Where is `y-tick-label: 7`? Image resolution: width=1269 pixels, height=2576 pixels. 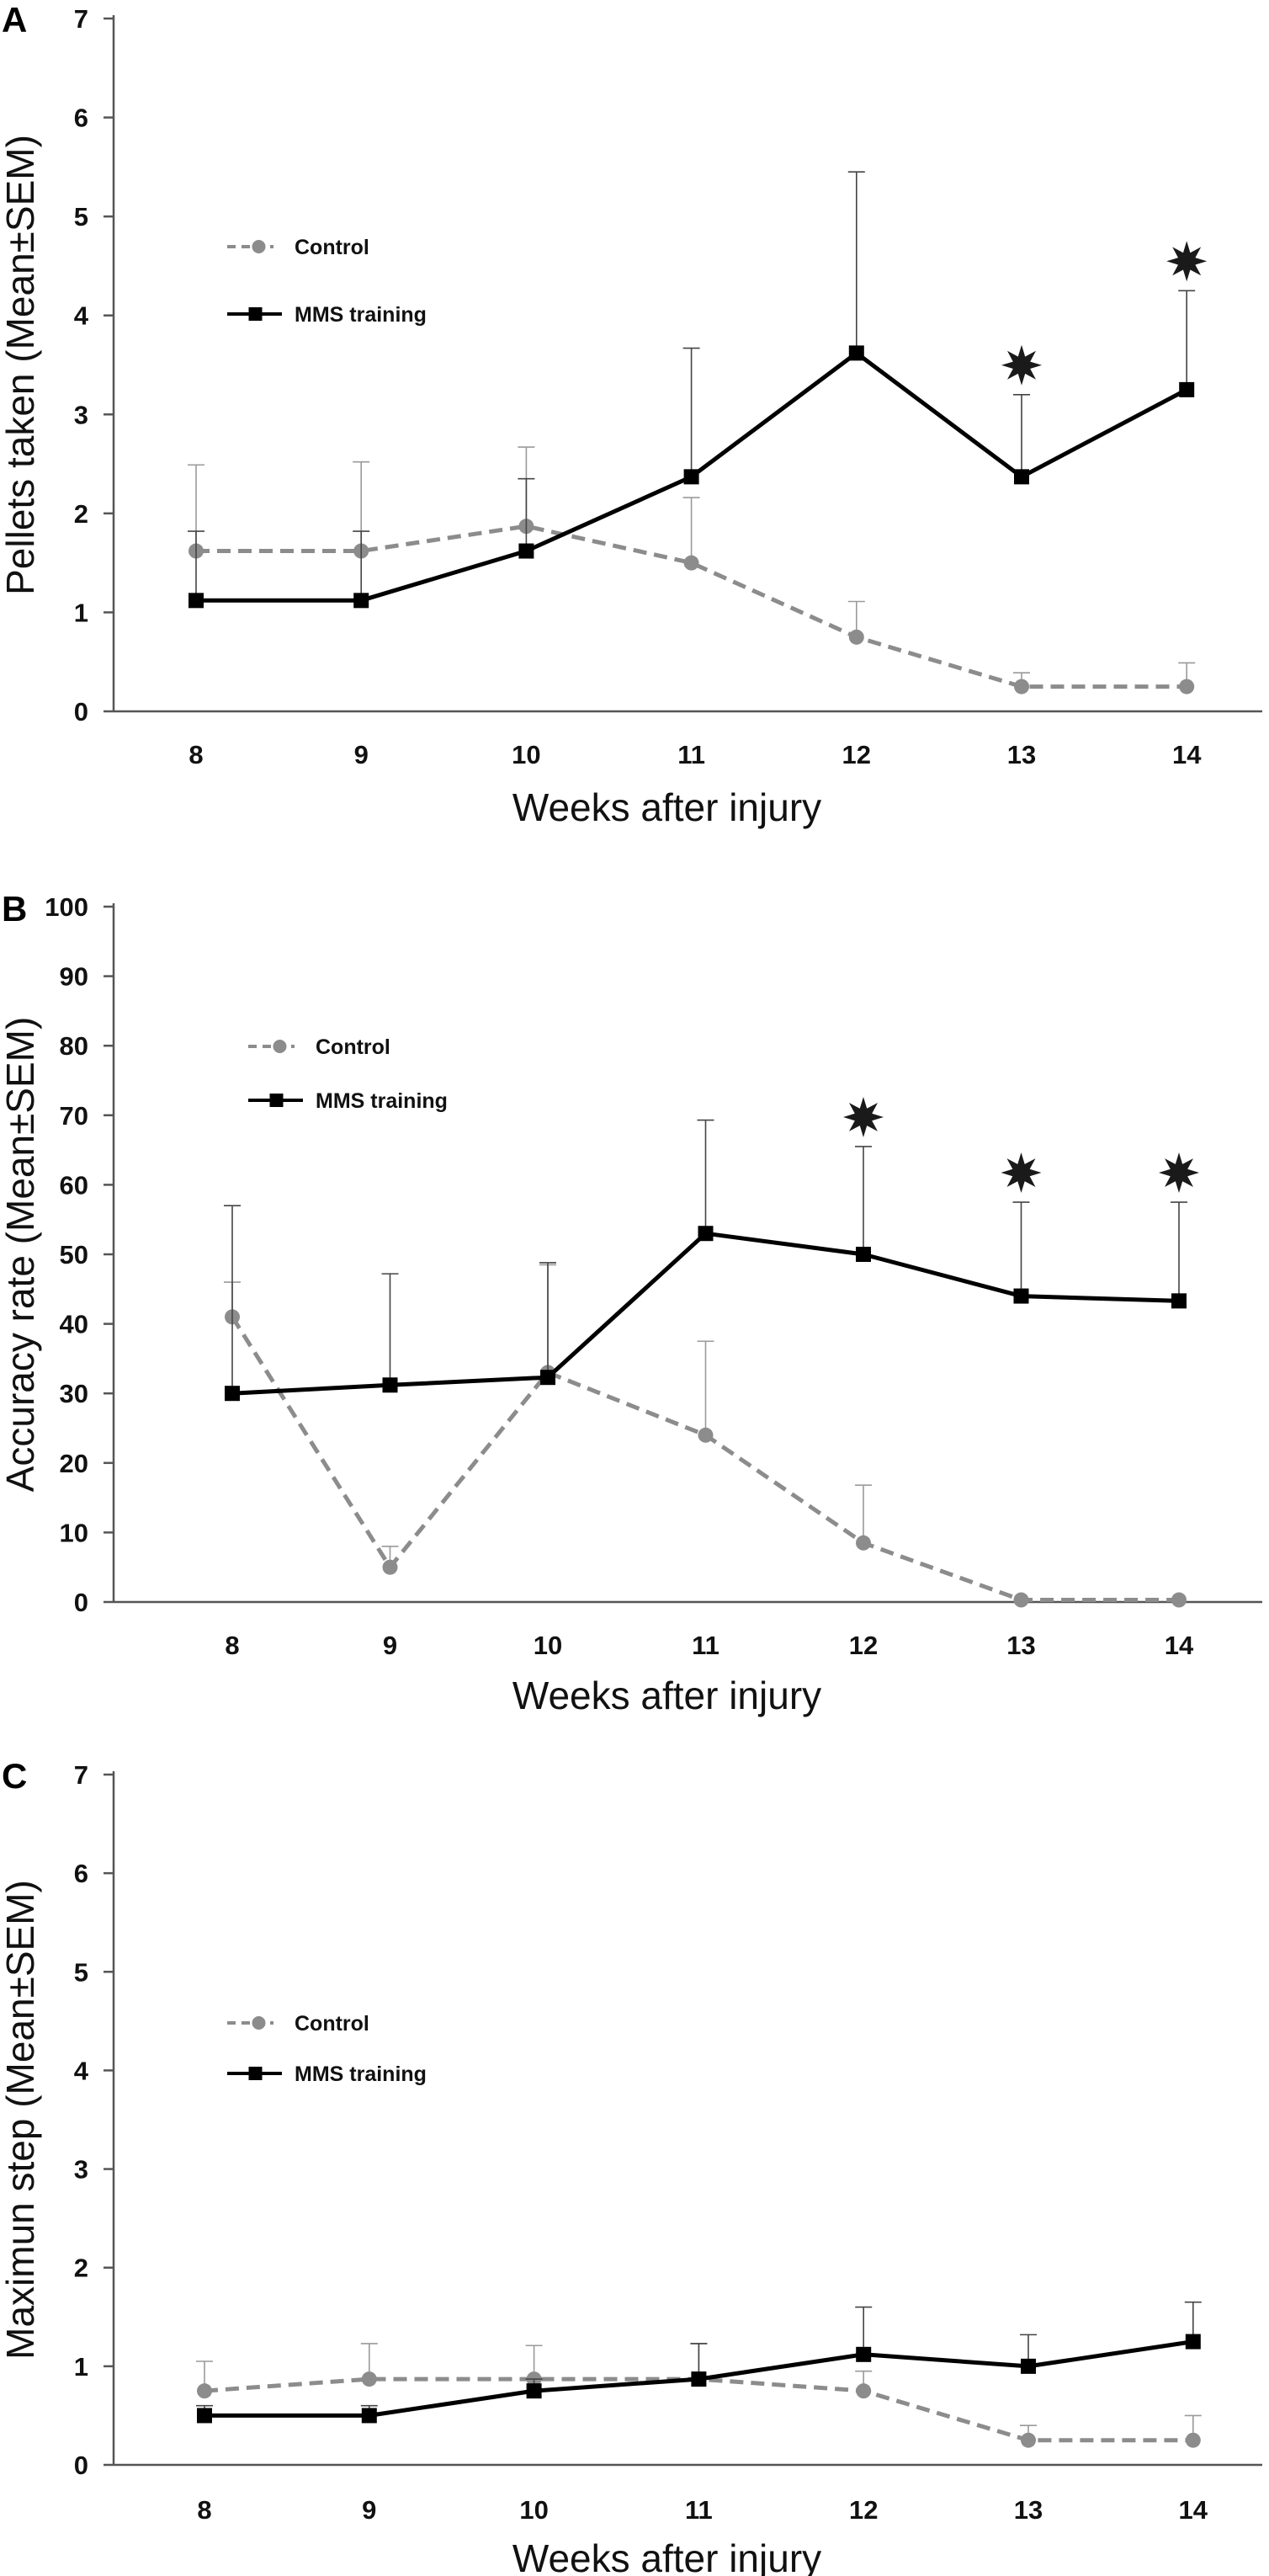 y-tick-label: 7 is located at coordinates (81, 1775).